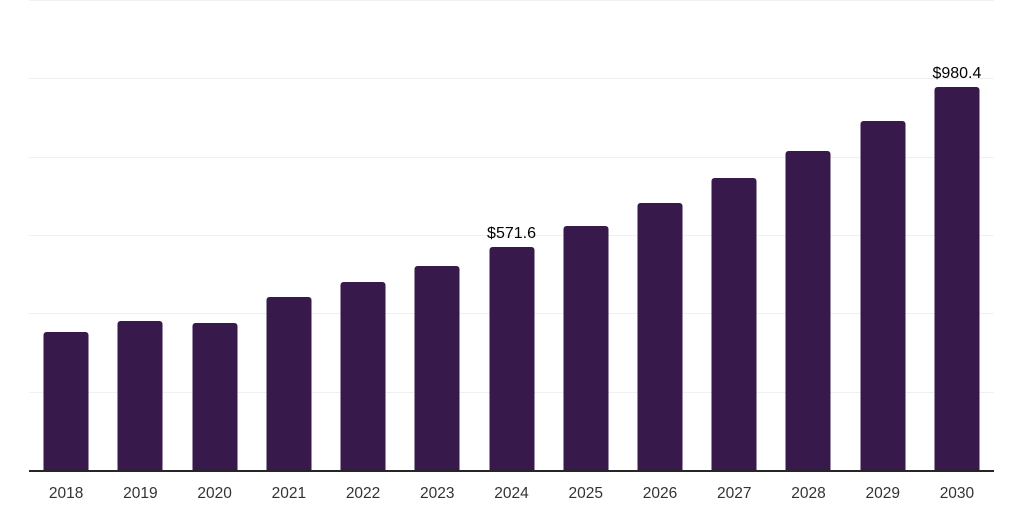 The width and height of the screenshot is (1024, 512). I want to click on bar-2021, so click(289, 384).